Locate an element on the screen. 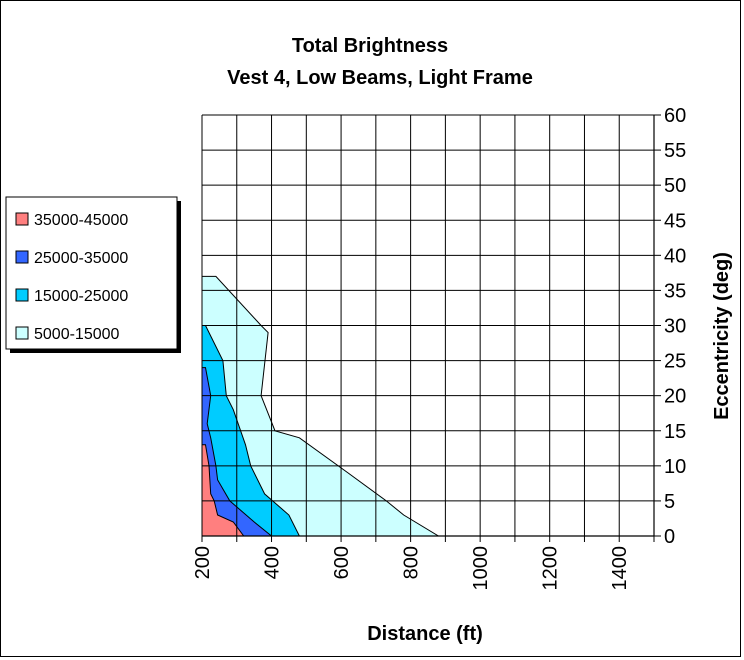 This screenshot has height=660, width=744. y-tick-label: 50 is located at coordinates (675, 186).